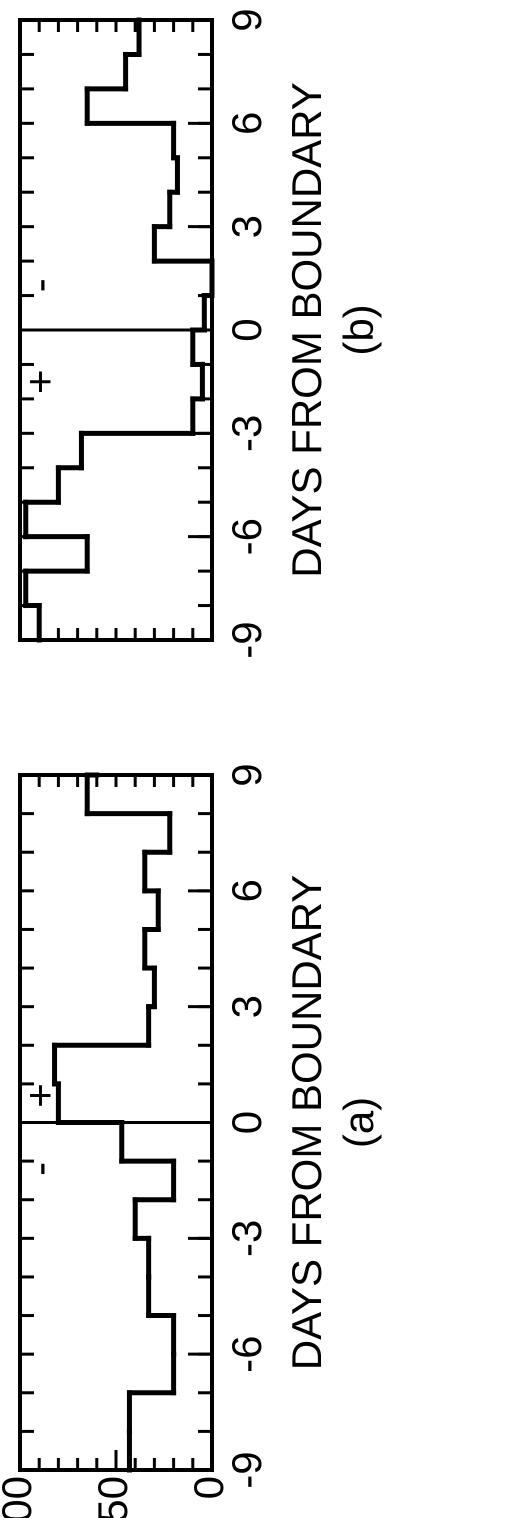  I want to click on panel-caption: (b), so click(358, 329).